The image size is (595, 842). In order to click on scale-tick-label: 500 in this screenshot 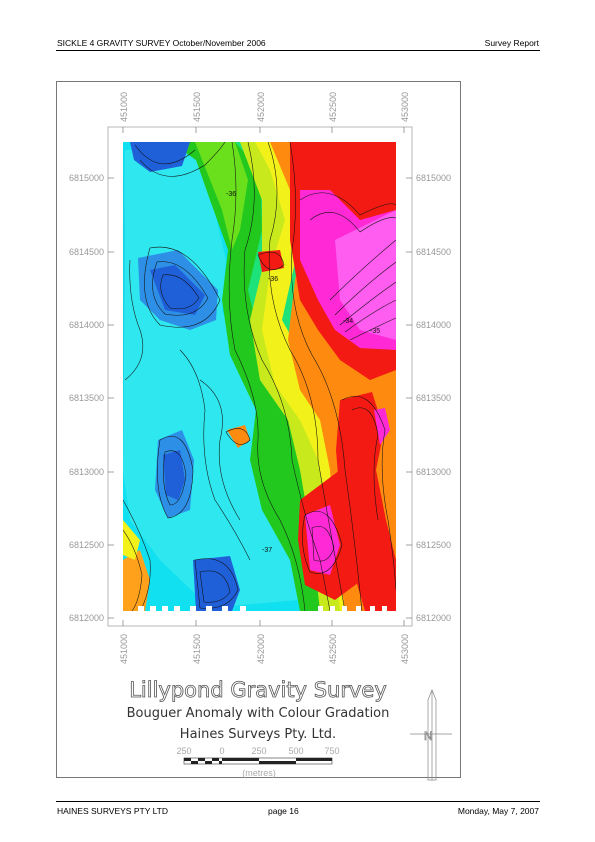, I will do `click(295, 751)`.